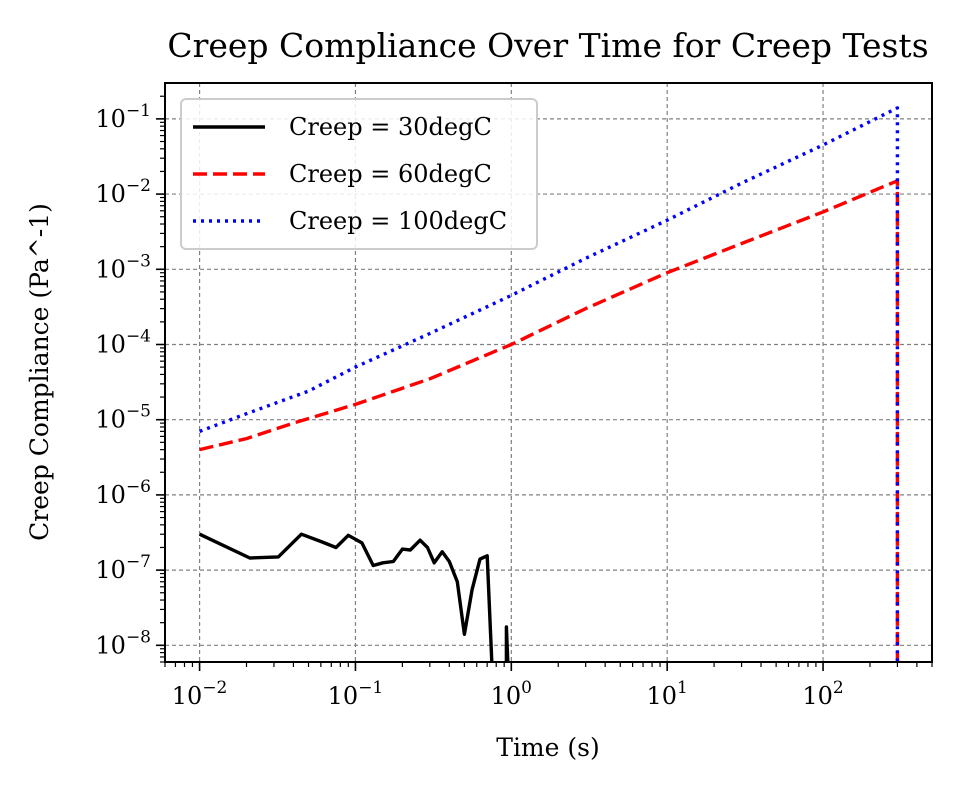  I want to click on x-tick-label: 10⁰, so click(511, 694).